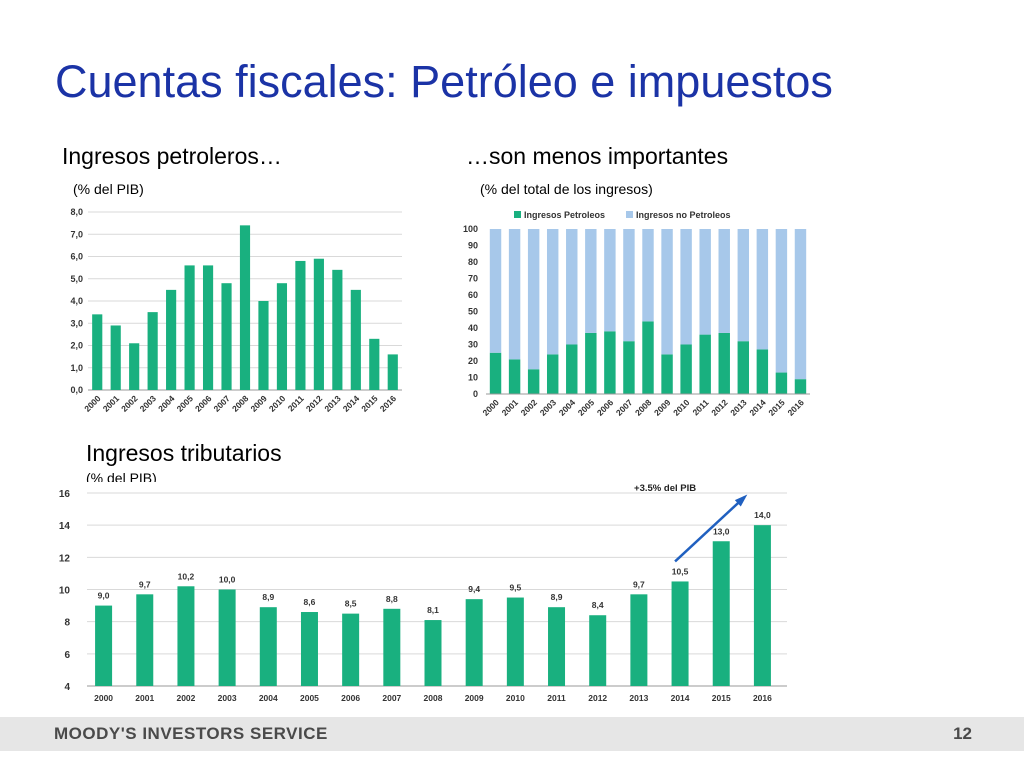  I want to click on data-label: 10,5, so click(680, 571).